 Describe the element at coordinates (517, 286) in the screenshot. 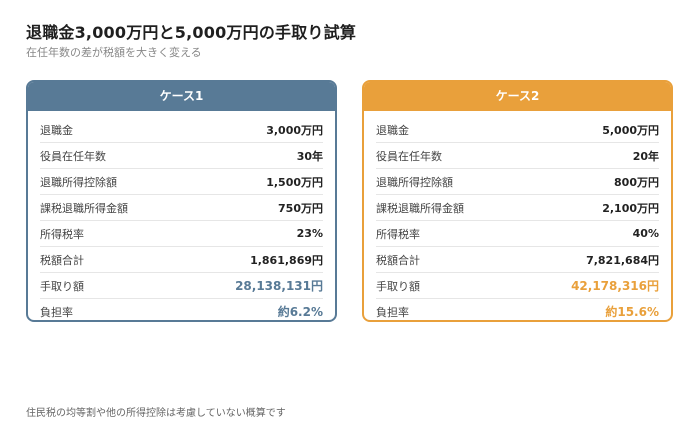

I see `table-row: 手取り額 42,178,316円` at that location.